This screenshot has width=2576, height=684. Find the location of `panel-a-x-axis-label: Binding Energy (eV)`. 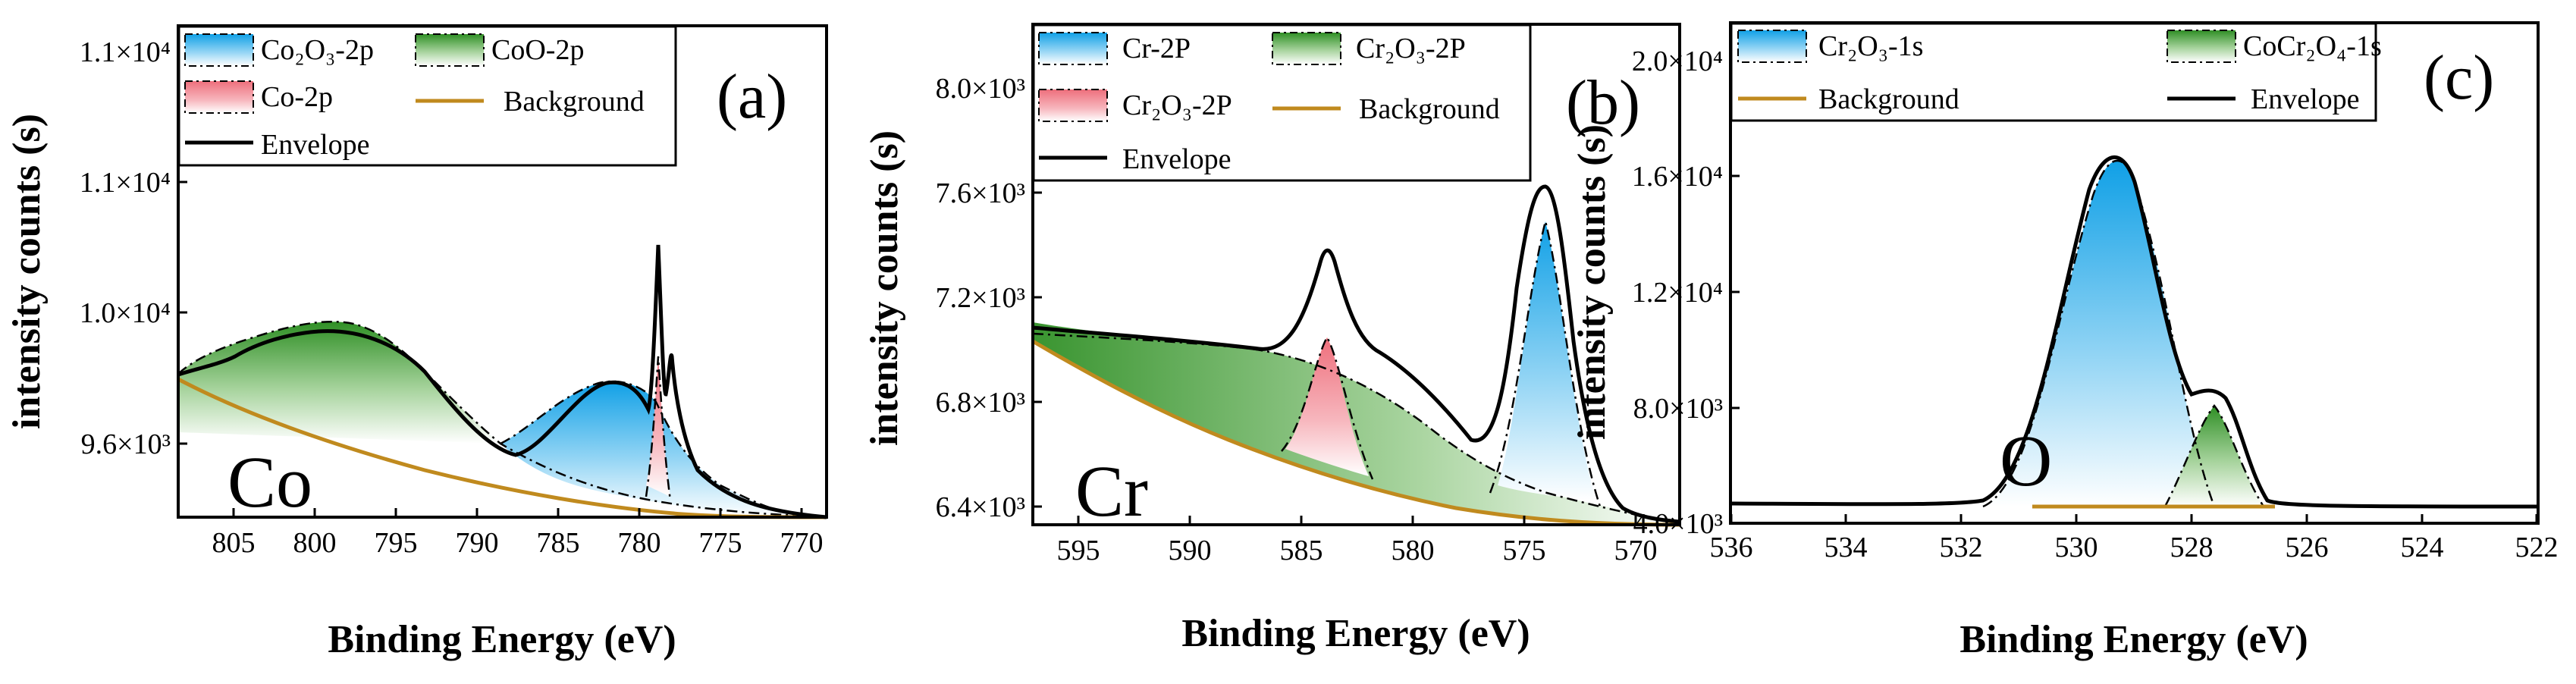

panel-a-x-axis-label: Binding Energy (eV) is located at coordinates (502, 639).